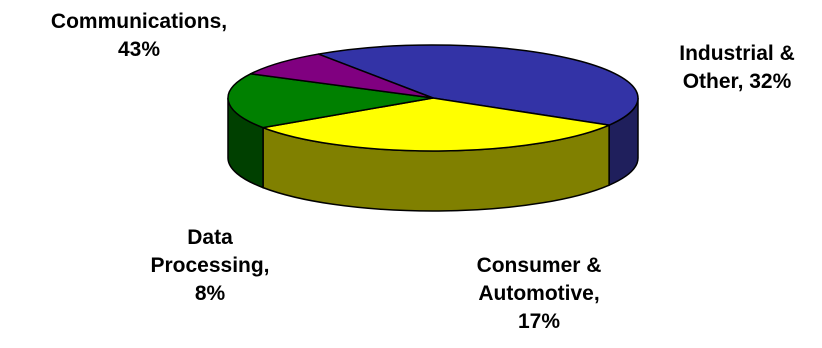 The width and height of the screenshot is (822, 348). What do you see at coordinates (478, 85) in the screenshot?
I see `slice-communications` at bounding box center [478, 85].